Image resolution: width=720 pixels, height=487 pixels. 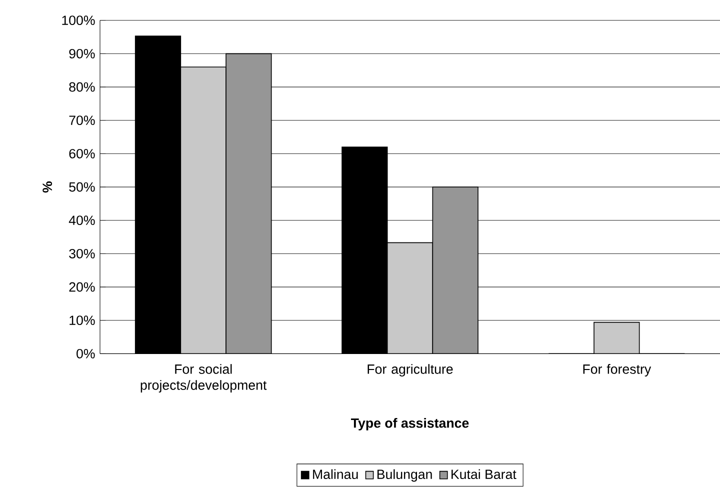 I want to click on x-axis-title: Type of assistance, so click(x=409, y=424).